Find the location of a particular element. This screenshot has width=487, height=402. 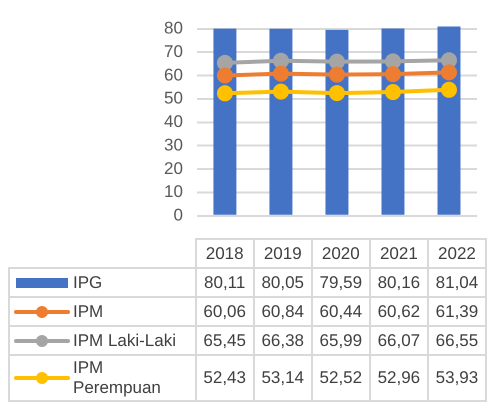

data-label: 79,59 is located at coordinates (341, 282).